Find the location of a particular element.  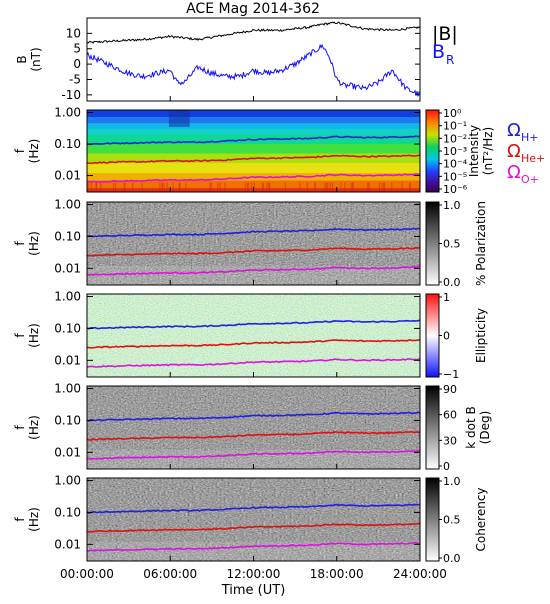

polarization-ylabel-unit: (Hz) is located at coordinates (34, 243).